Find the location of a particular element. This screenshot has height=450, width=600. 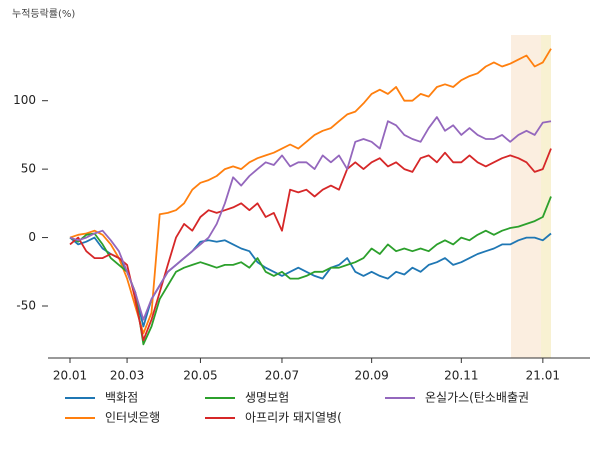

x-tick-label: 20.03 is located at coordinates (127, 376).